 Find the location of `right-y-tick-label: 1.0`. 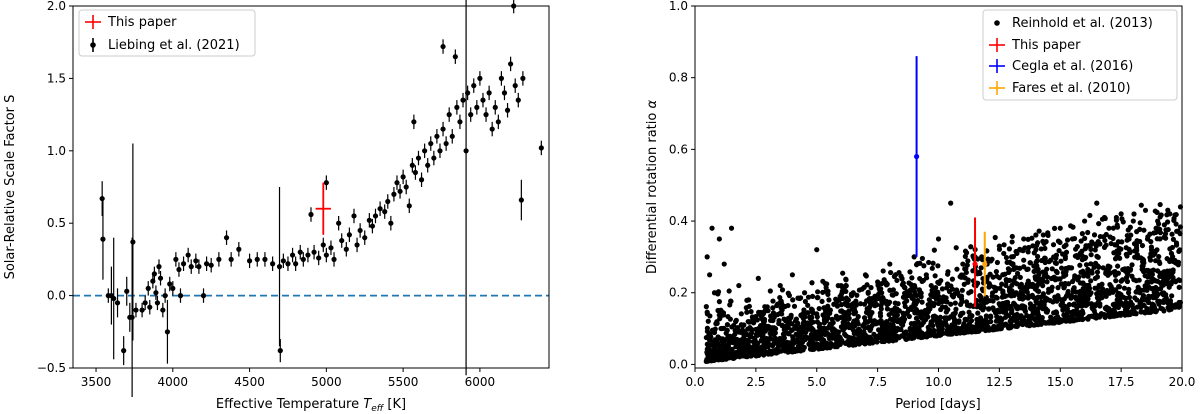

right-y-tick-label: 1.0 is located at coordinates (678, 6).